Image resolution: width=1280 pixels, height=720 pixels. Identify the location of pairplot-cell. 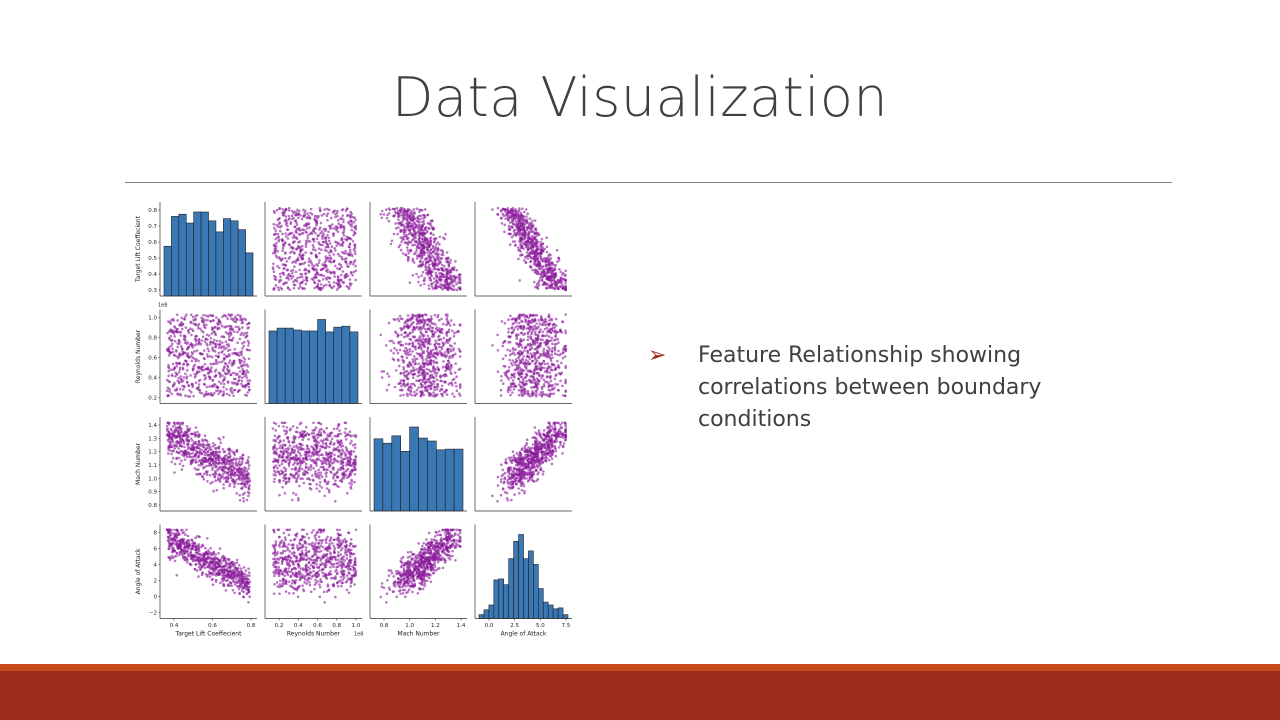
(313, 356).